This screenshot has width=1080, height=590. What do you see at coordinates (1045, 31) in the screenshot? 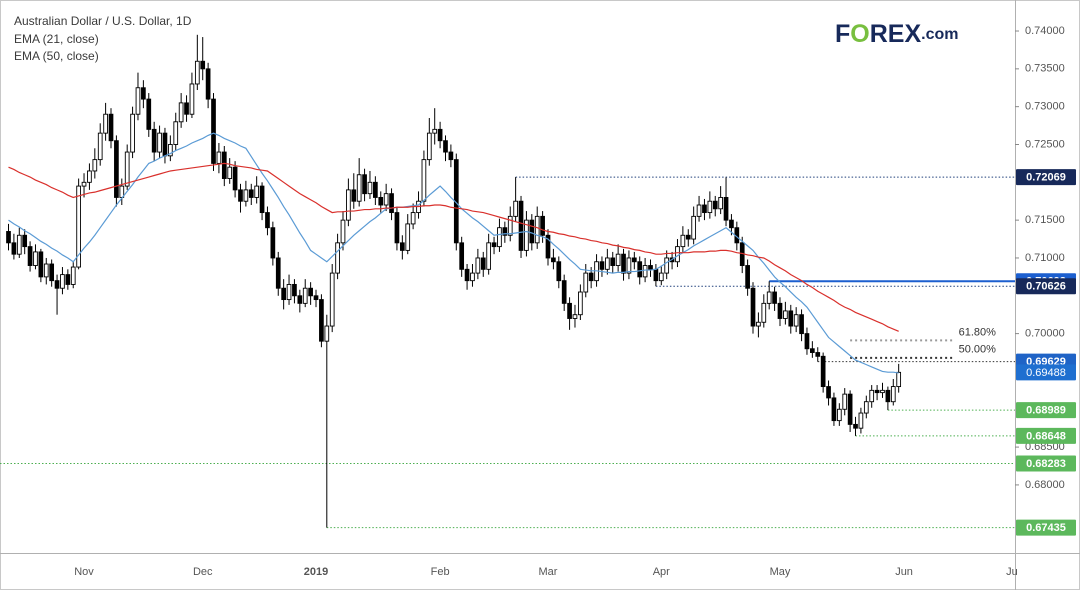
I see `y-tick-label: 0.74000` at bounding box center [1045, 31].